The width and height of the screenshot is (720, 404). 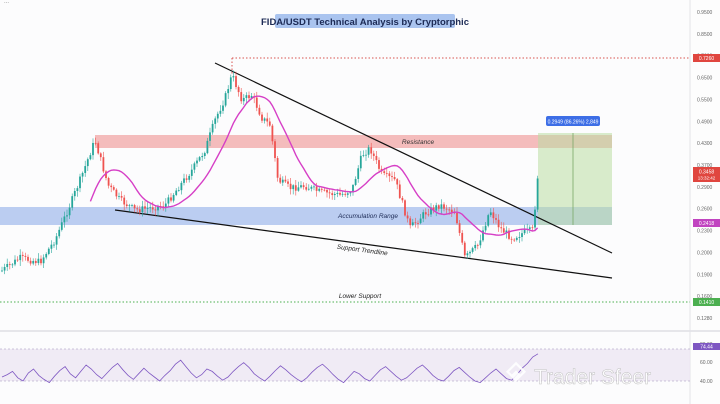 I want to click on bottom-price-badge, so click(x=706, y=302).